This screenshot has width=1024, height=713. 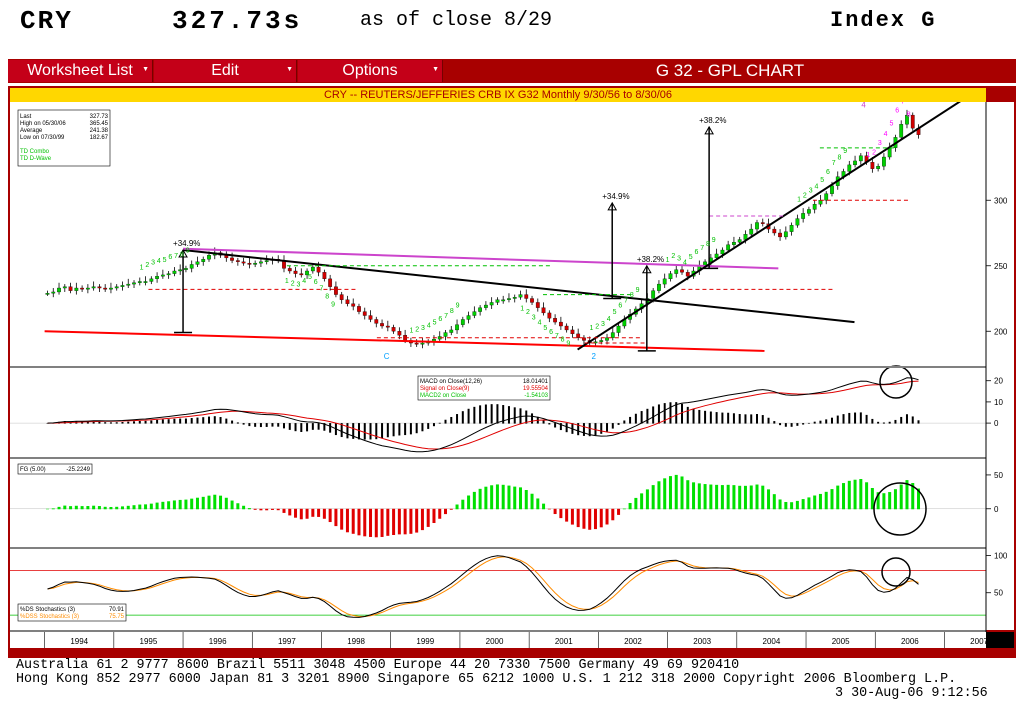 I want to click on stats-box-frame, so click(x=64, y=138).